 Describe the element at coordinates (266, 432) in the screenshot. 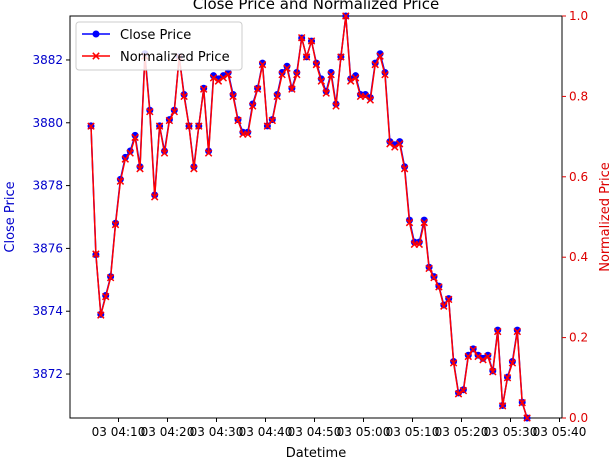

I see `x-tick-label: 03 04:40` at that location.